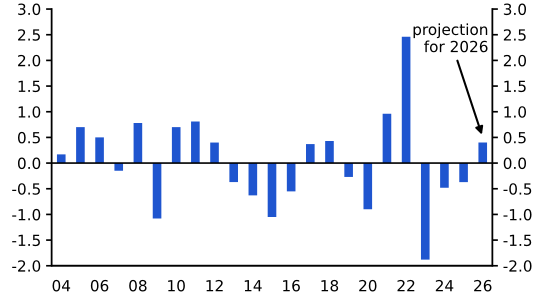 Image resolution: width=544 pixels, height=302 pixels. Describe the element at coordinates (515, 10) in the screenshot. I see `y2-tick-label: 3.0` at that location.